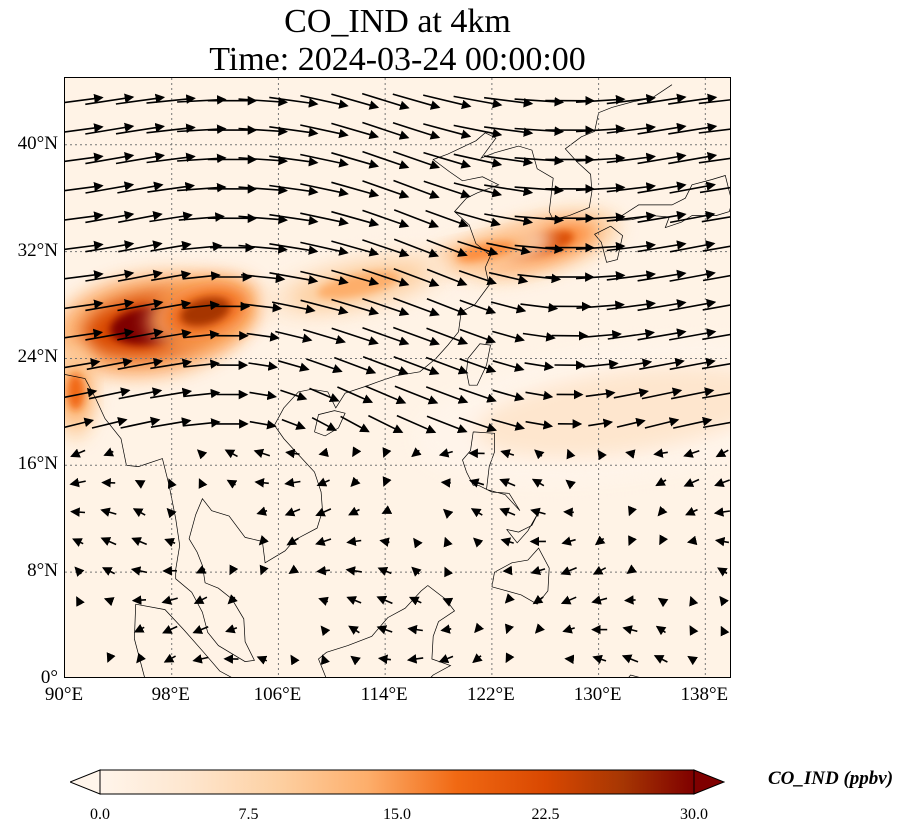  Describe the element at coordinates (397, 59) in the screenshot. I see `map-subtitle-time: Time: 2024-03-24 00:00:00` at that location.